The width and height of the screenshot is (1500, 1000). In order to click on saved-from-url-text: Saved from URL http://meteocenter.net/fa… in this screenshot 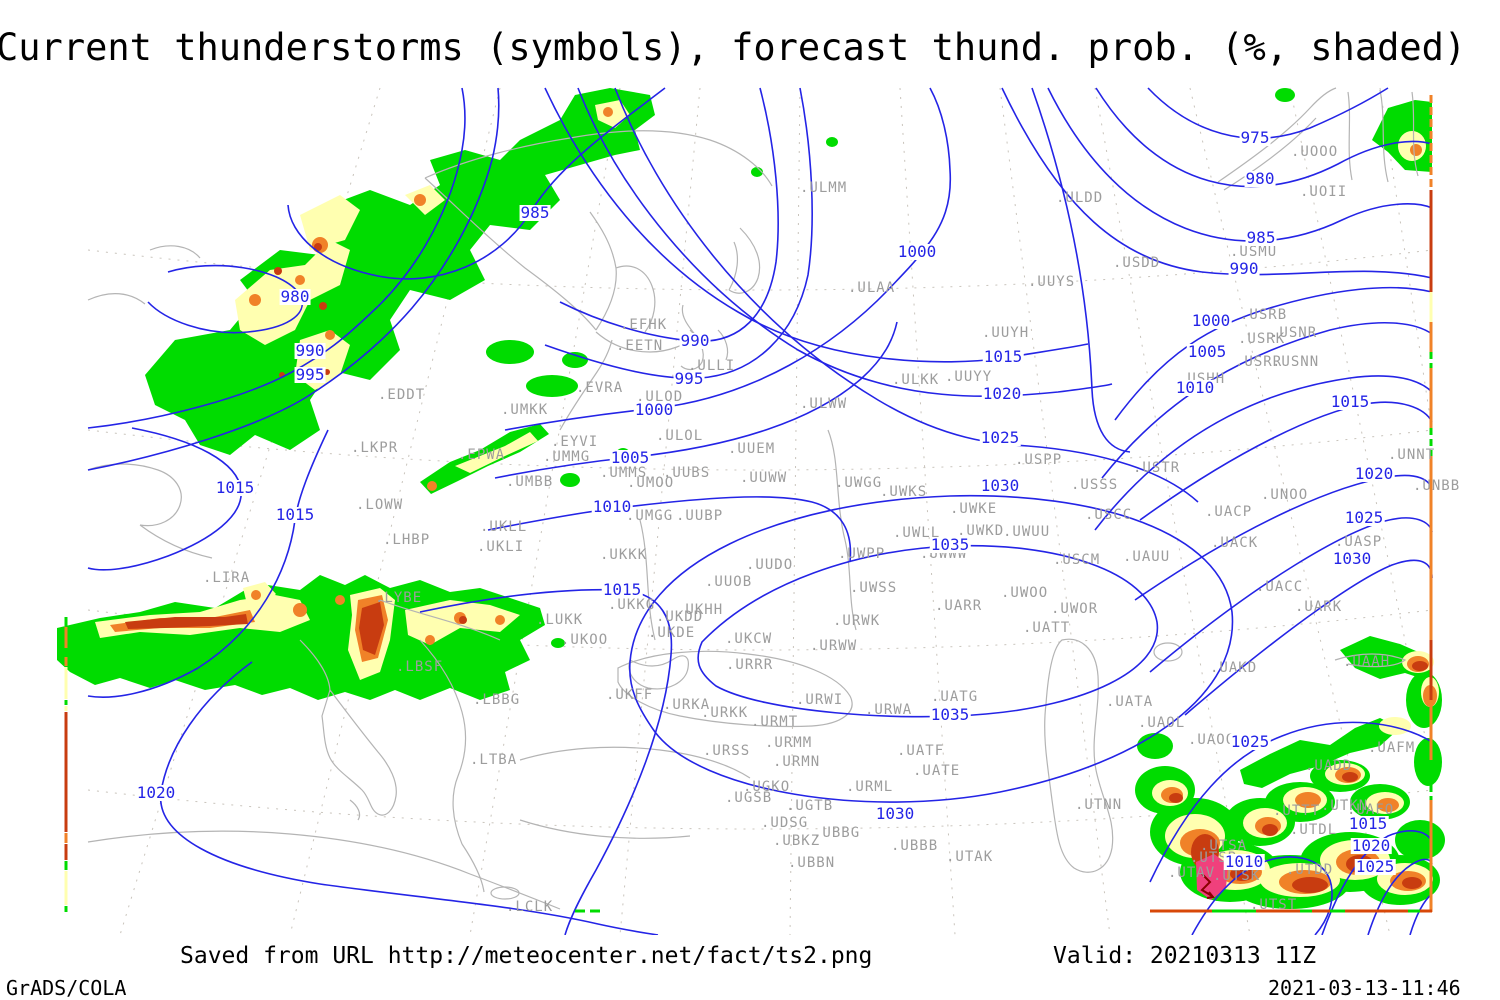, I will do `click(526, 956)`.